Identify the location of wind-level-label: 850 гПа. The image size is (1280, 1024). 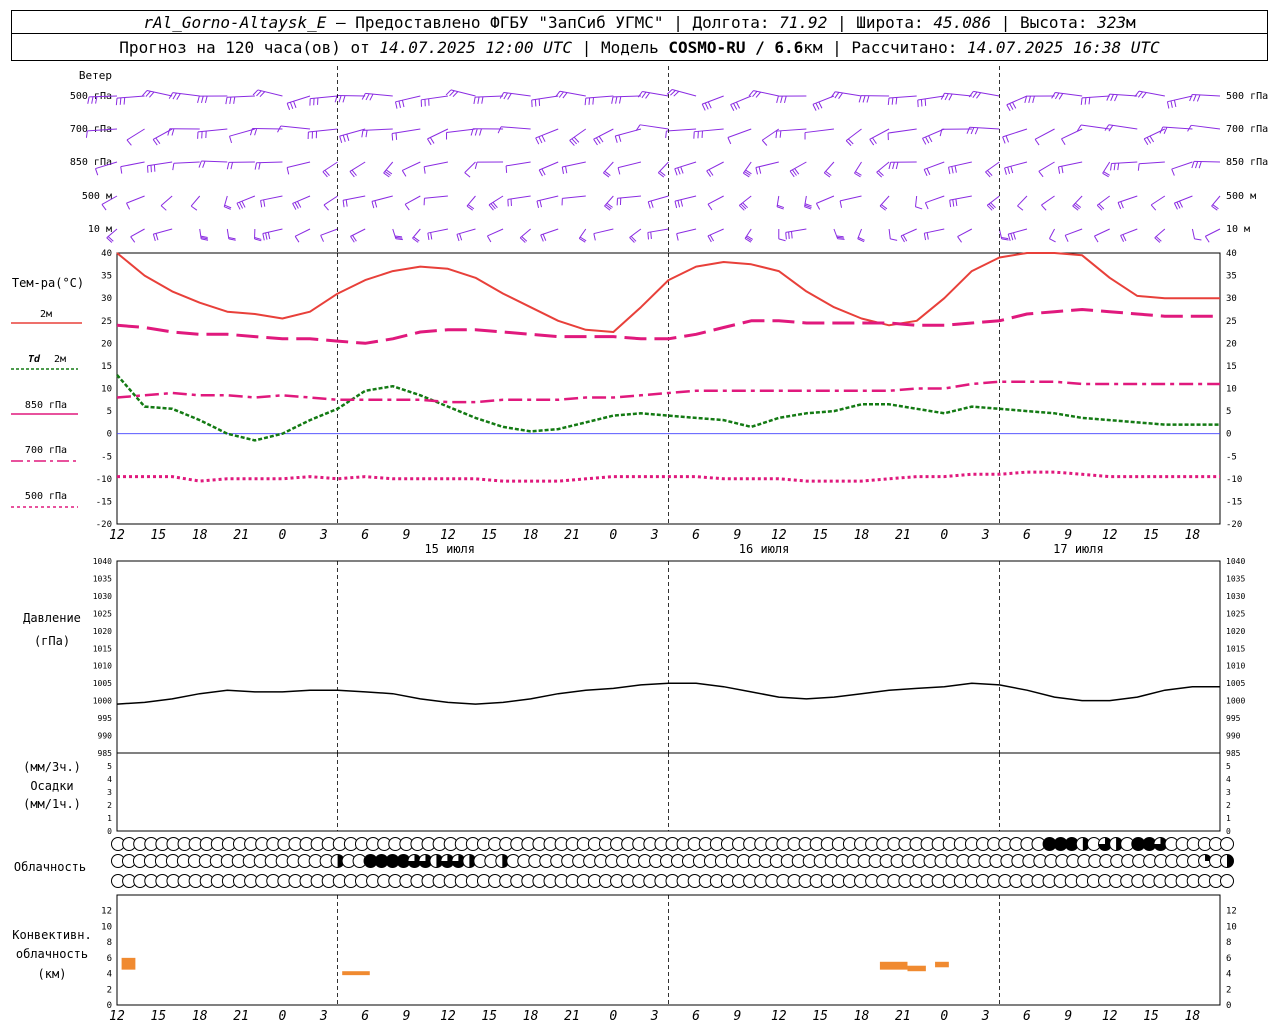
(1247, 162).